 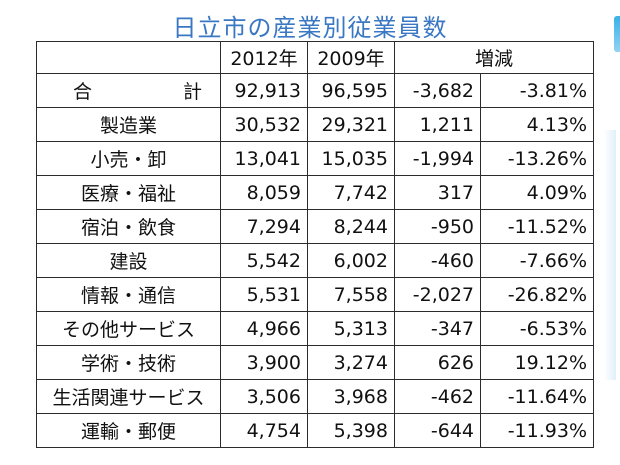 I want to click on value-2009: 5,398, so click(x=351, y=430).